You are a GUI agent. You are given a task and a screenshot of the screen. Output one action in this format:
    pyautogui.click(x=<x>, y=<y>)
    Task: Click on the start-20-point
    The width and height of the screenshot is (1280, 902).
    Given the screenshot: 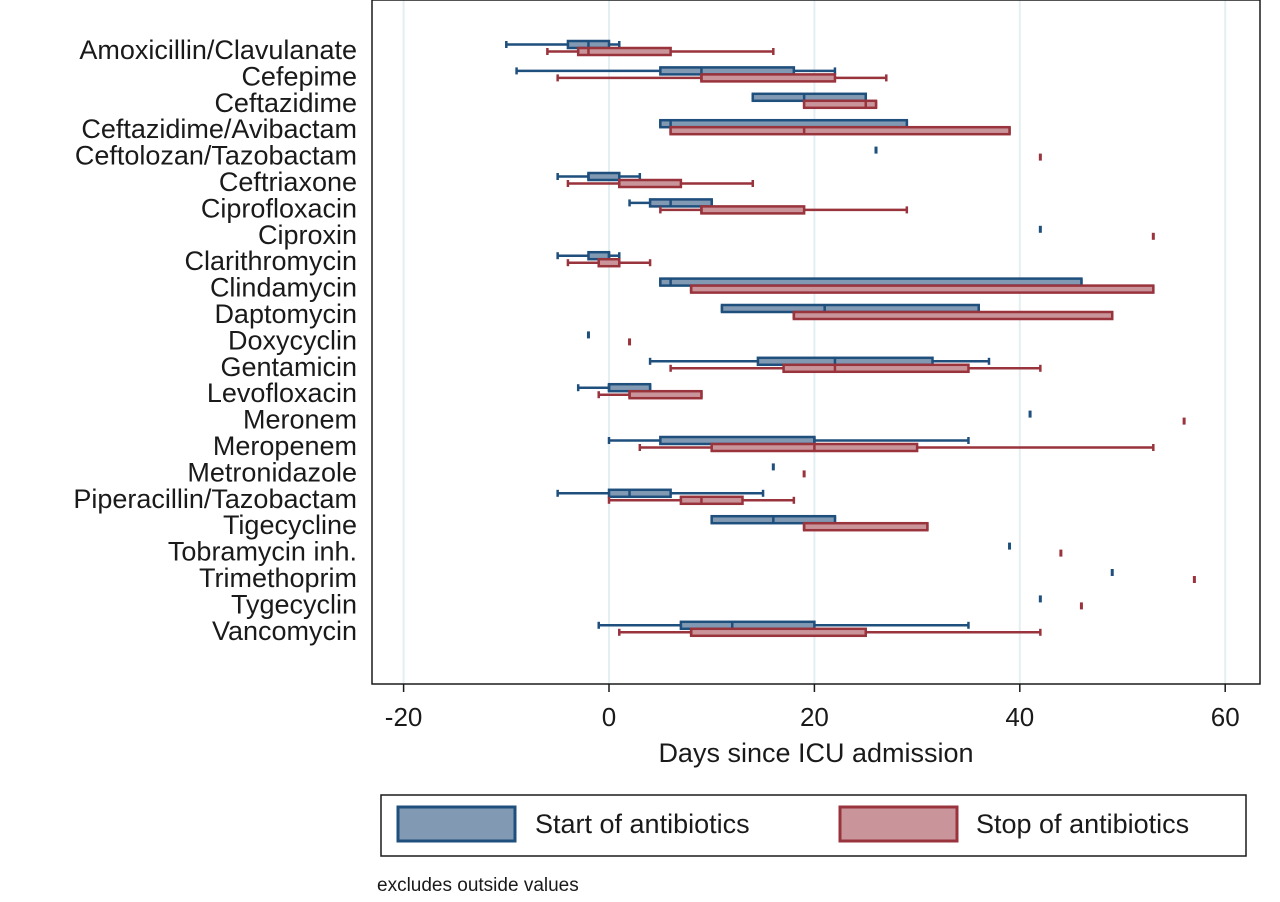 What is the action you would take?
    pyautogui.click(x=1112, y=572)
    